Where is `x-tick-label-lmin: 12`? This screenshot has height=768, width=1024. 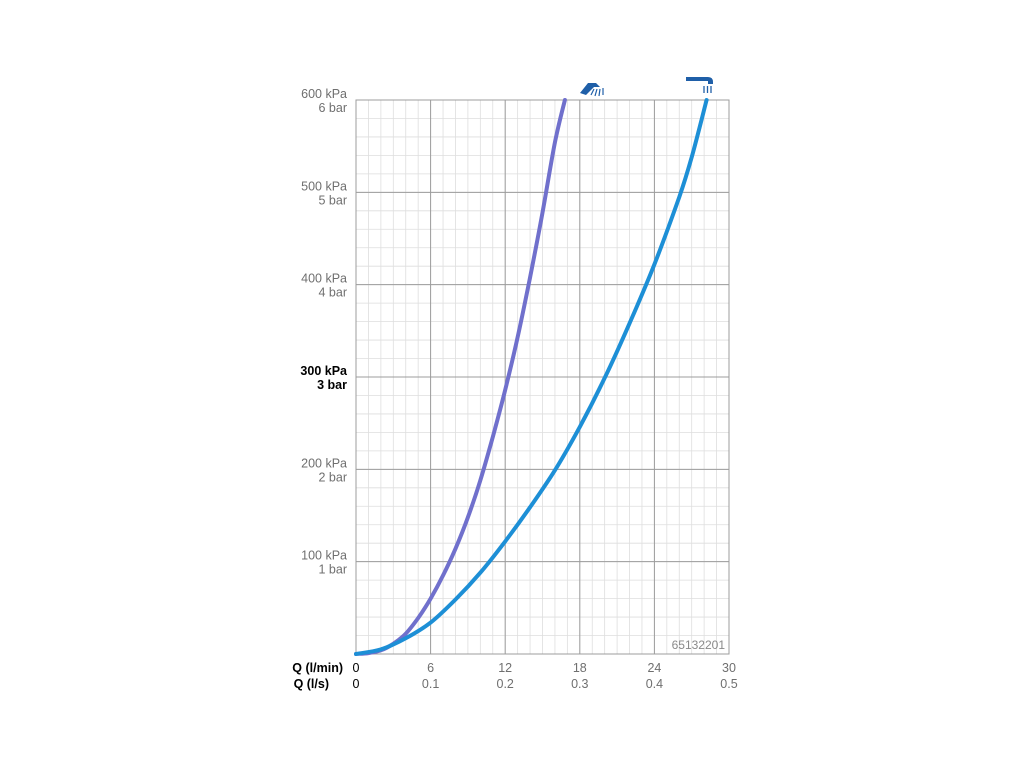
x-tick-label-lmin: 12 is located at coordinates (505, 668).